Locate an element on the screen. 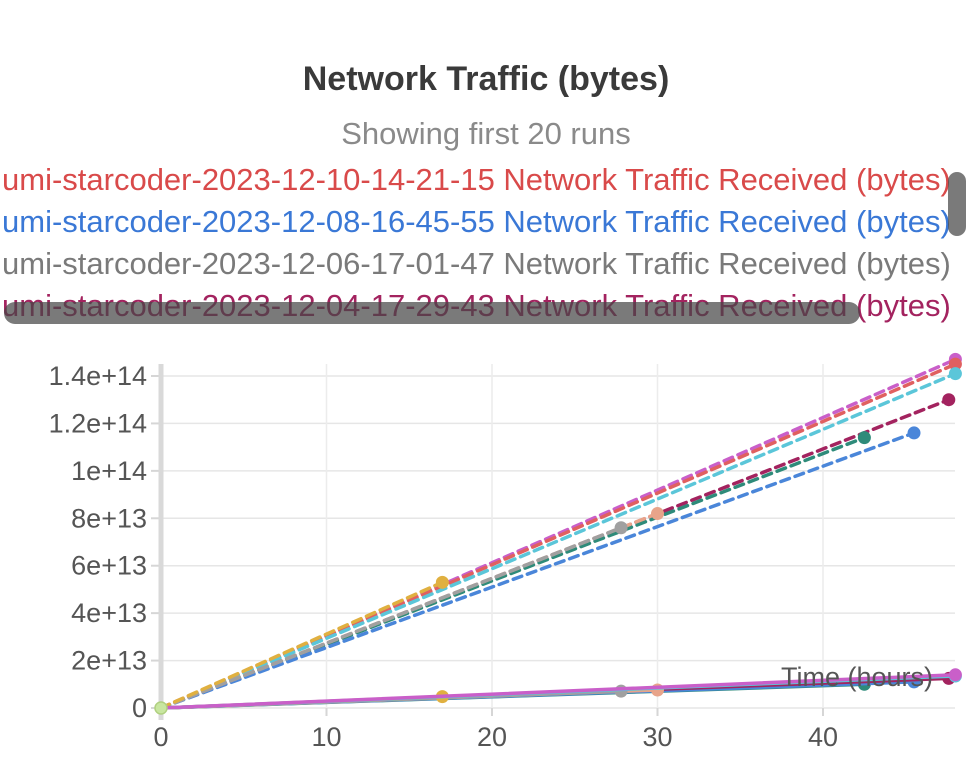 The height and width of the screenshot is (783, 972). x-tick-label: 30 is located at coordinates (657, 737).